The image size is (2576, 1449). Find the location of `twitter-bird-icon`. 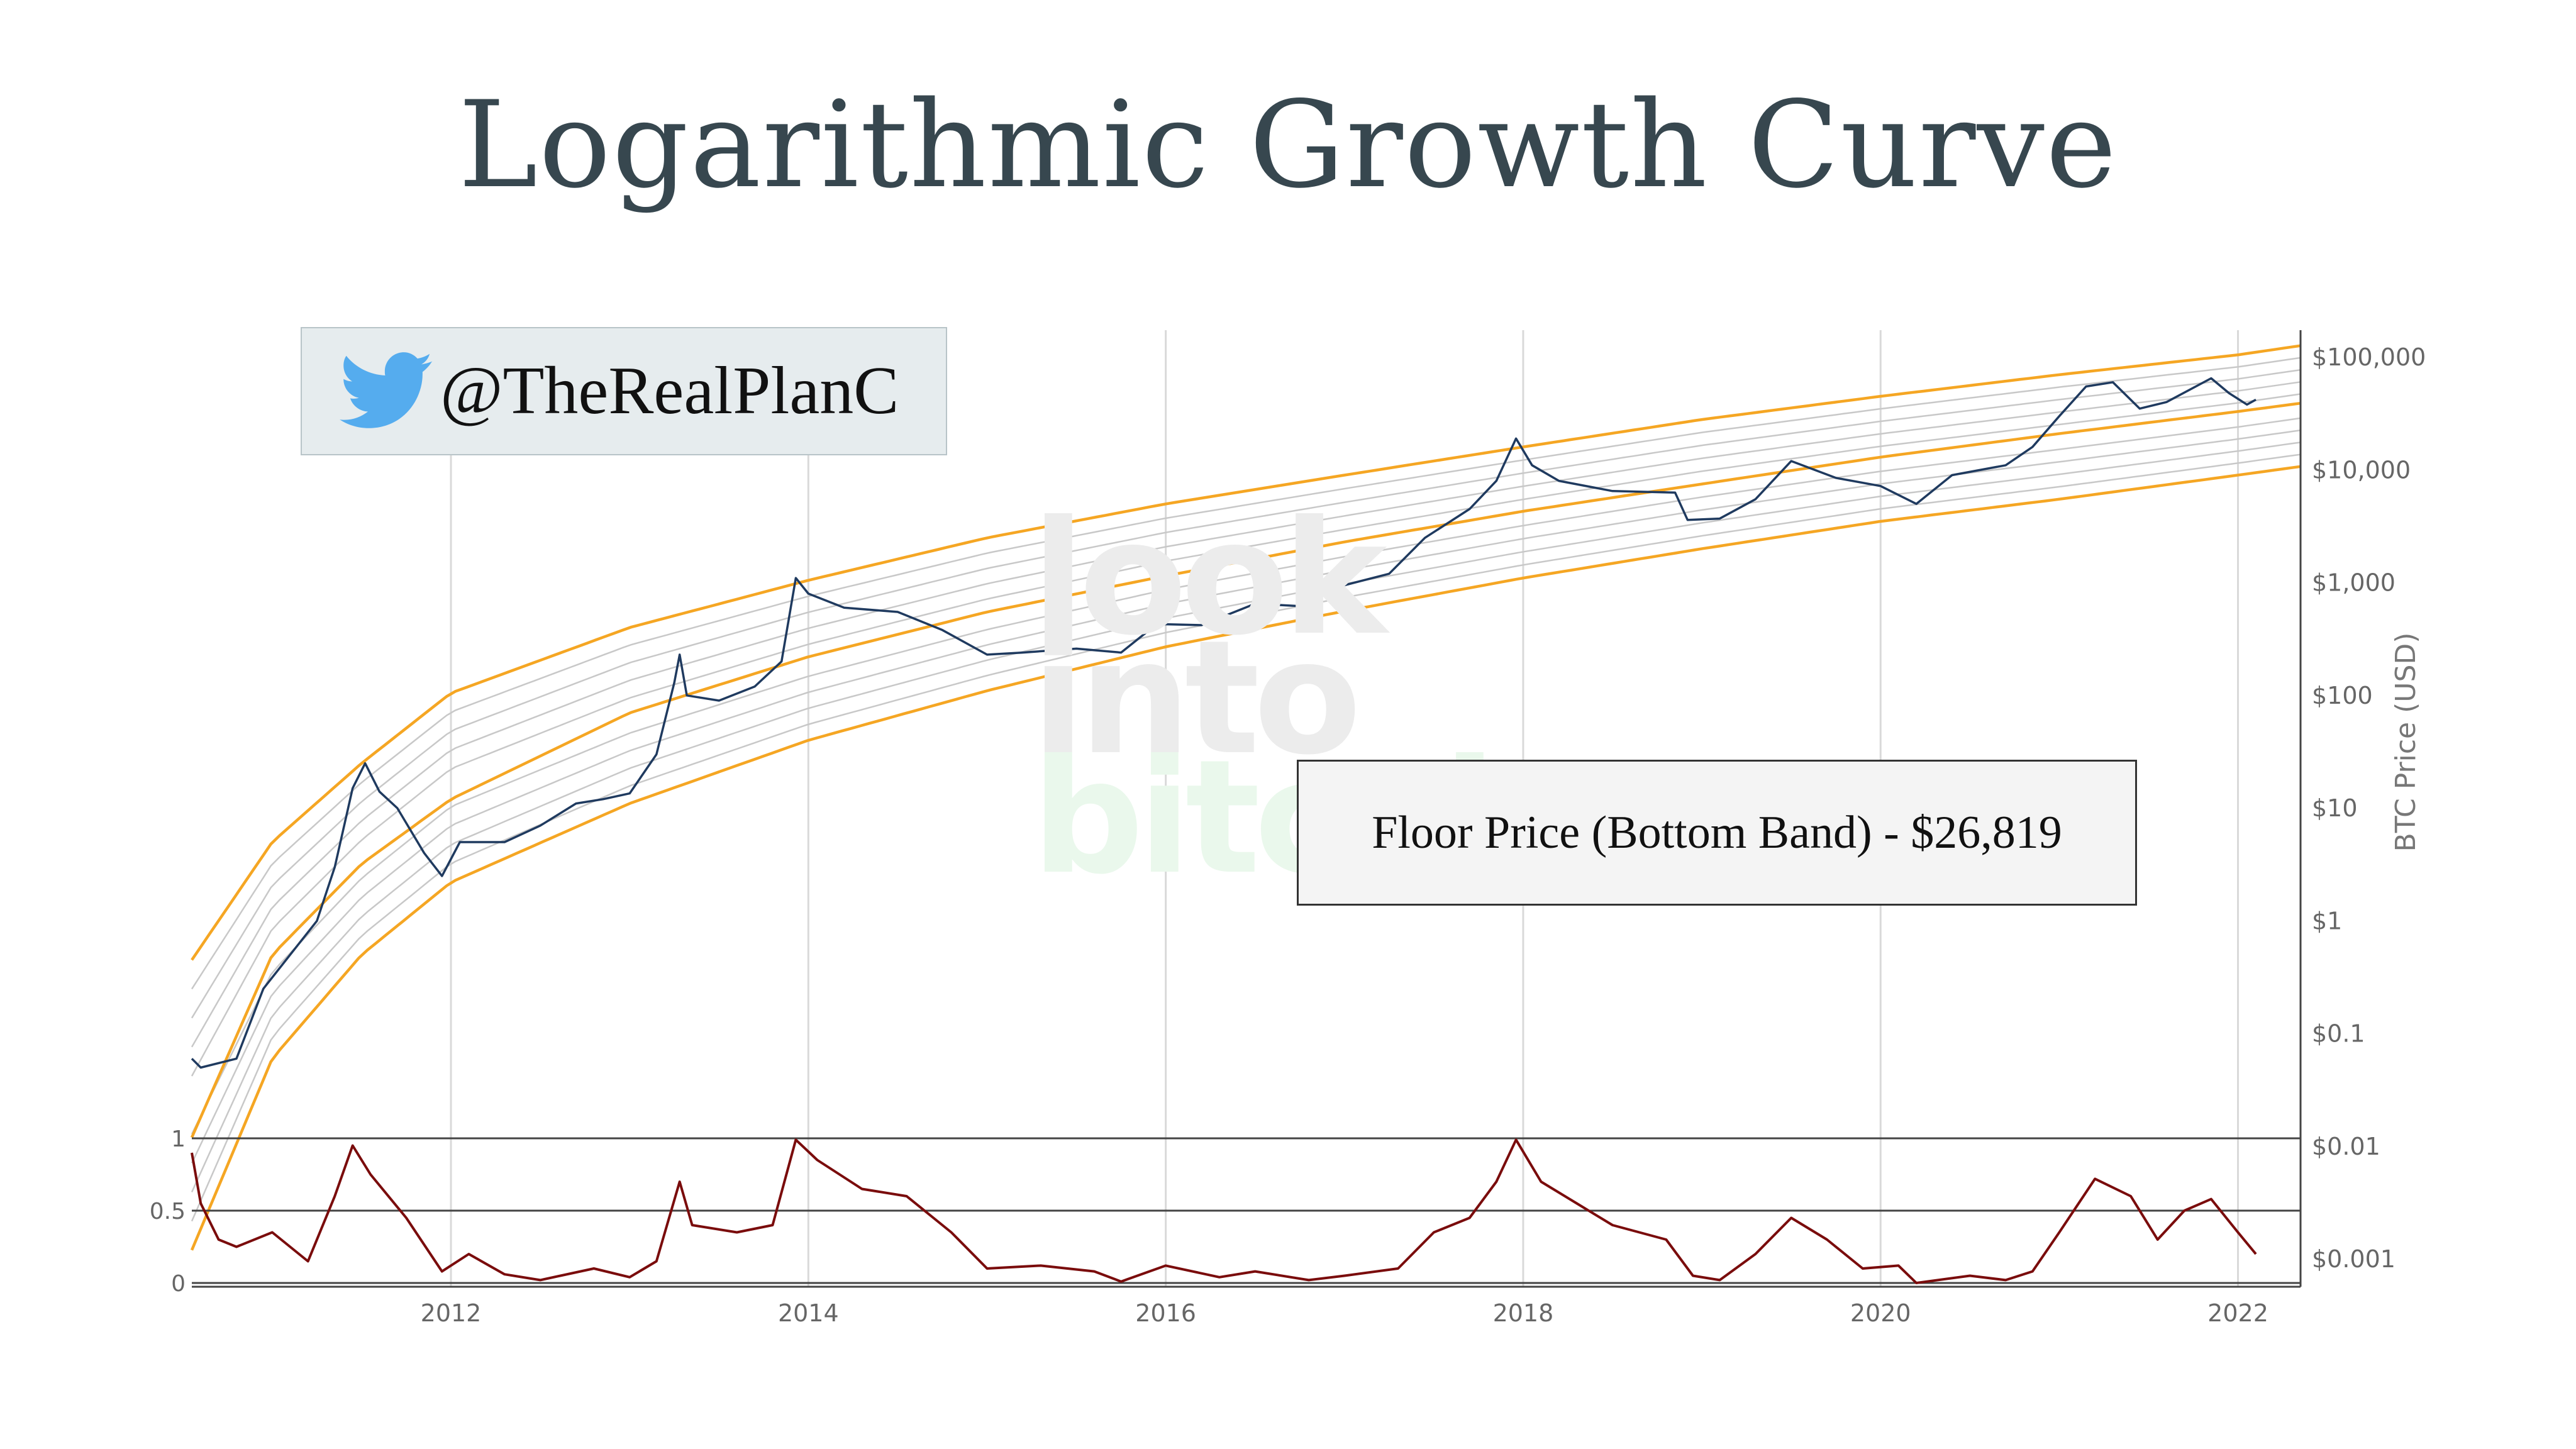

twitter-bird-icon is located at coordinates (386, 390).